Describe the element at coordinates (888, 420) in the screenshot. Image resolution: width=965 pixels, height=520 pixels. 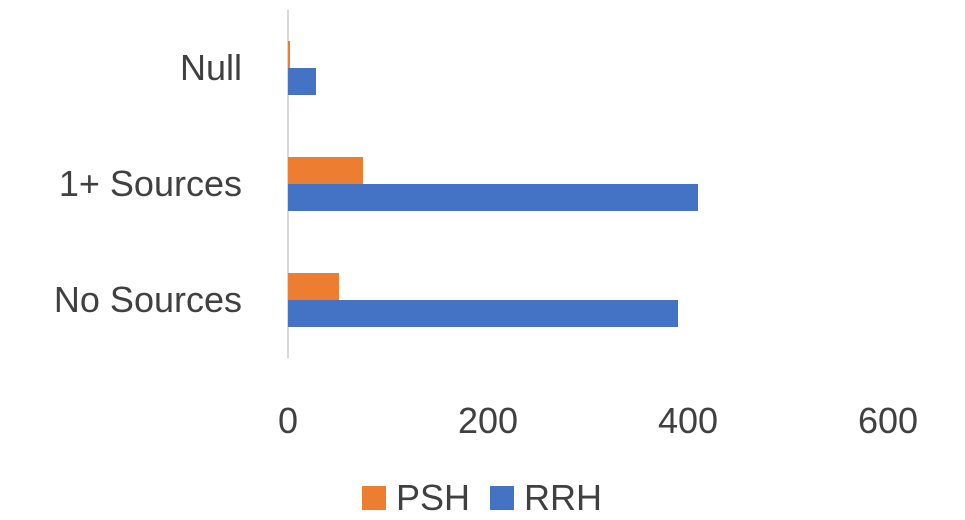
I see `x-tick-label: 600` at that location.